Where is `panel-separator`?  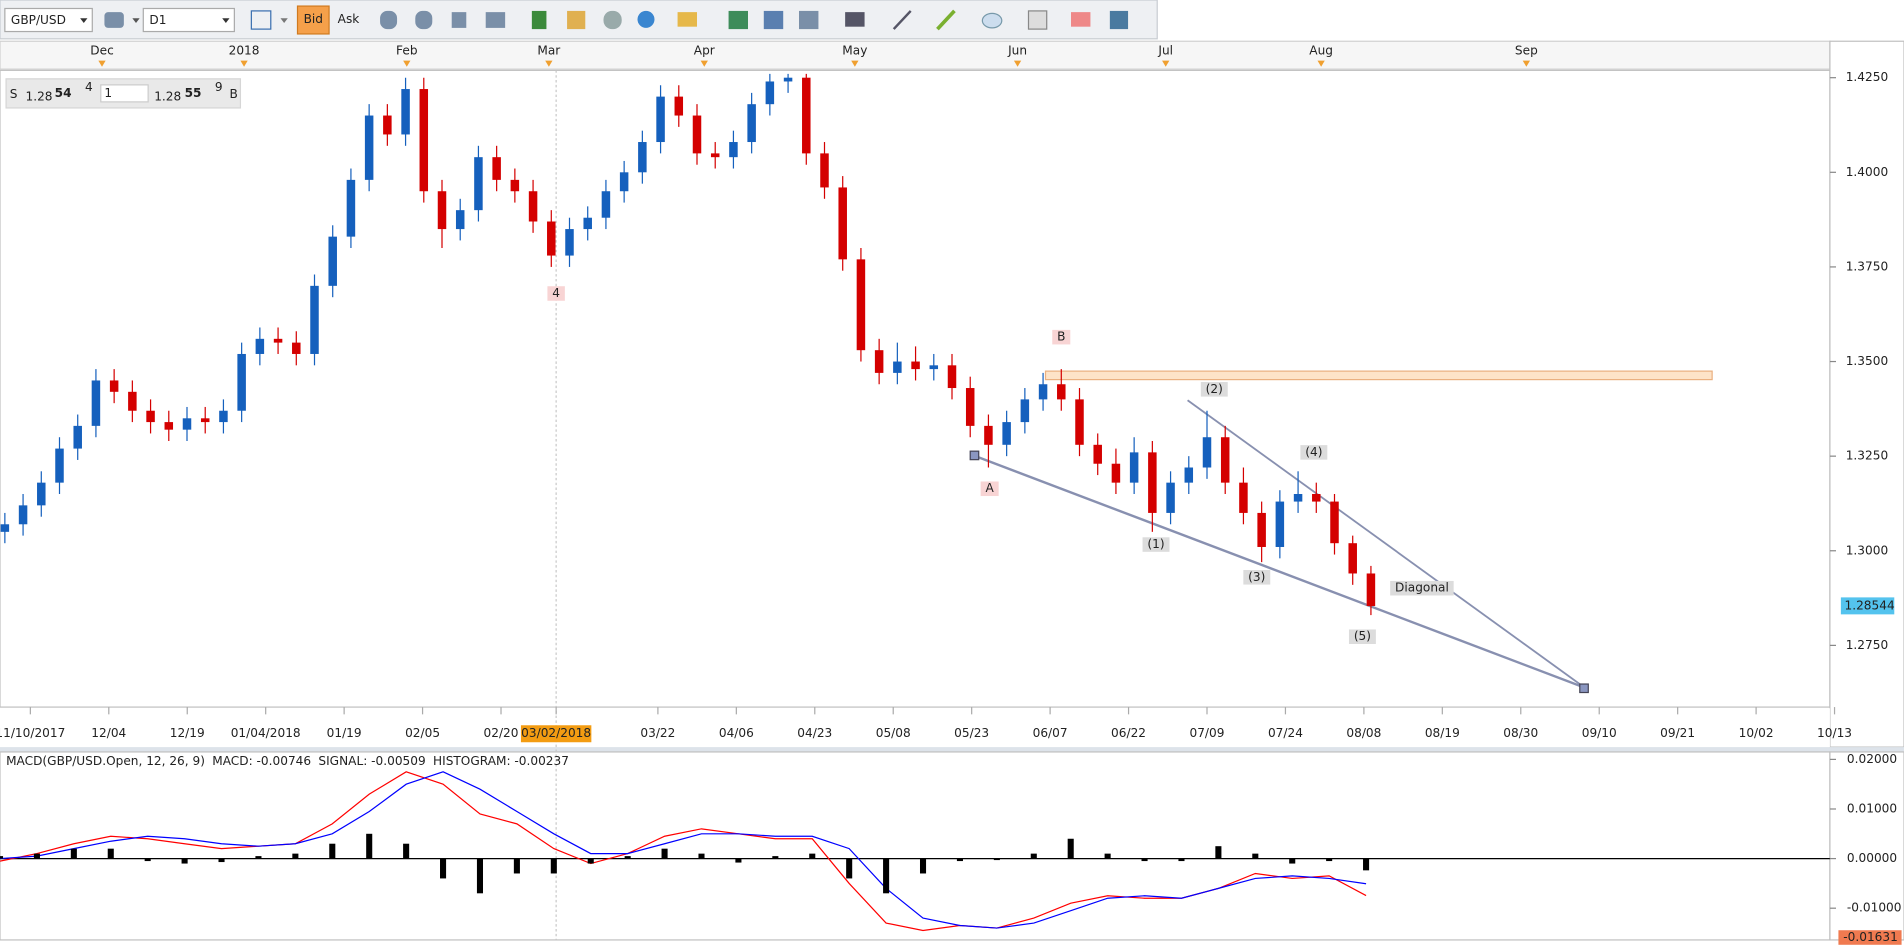 panel-separator is located at coordinates (952, 749).